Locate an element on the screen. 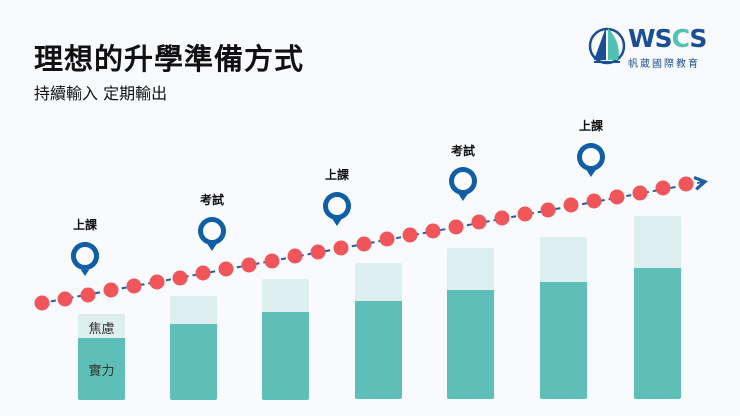 Image resolution: width=740 pixels, height=416 pixels. event-label-3: 上課 is located at coordinates (337, 175).